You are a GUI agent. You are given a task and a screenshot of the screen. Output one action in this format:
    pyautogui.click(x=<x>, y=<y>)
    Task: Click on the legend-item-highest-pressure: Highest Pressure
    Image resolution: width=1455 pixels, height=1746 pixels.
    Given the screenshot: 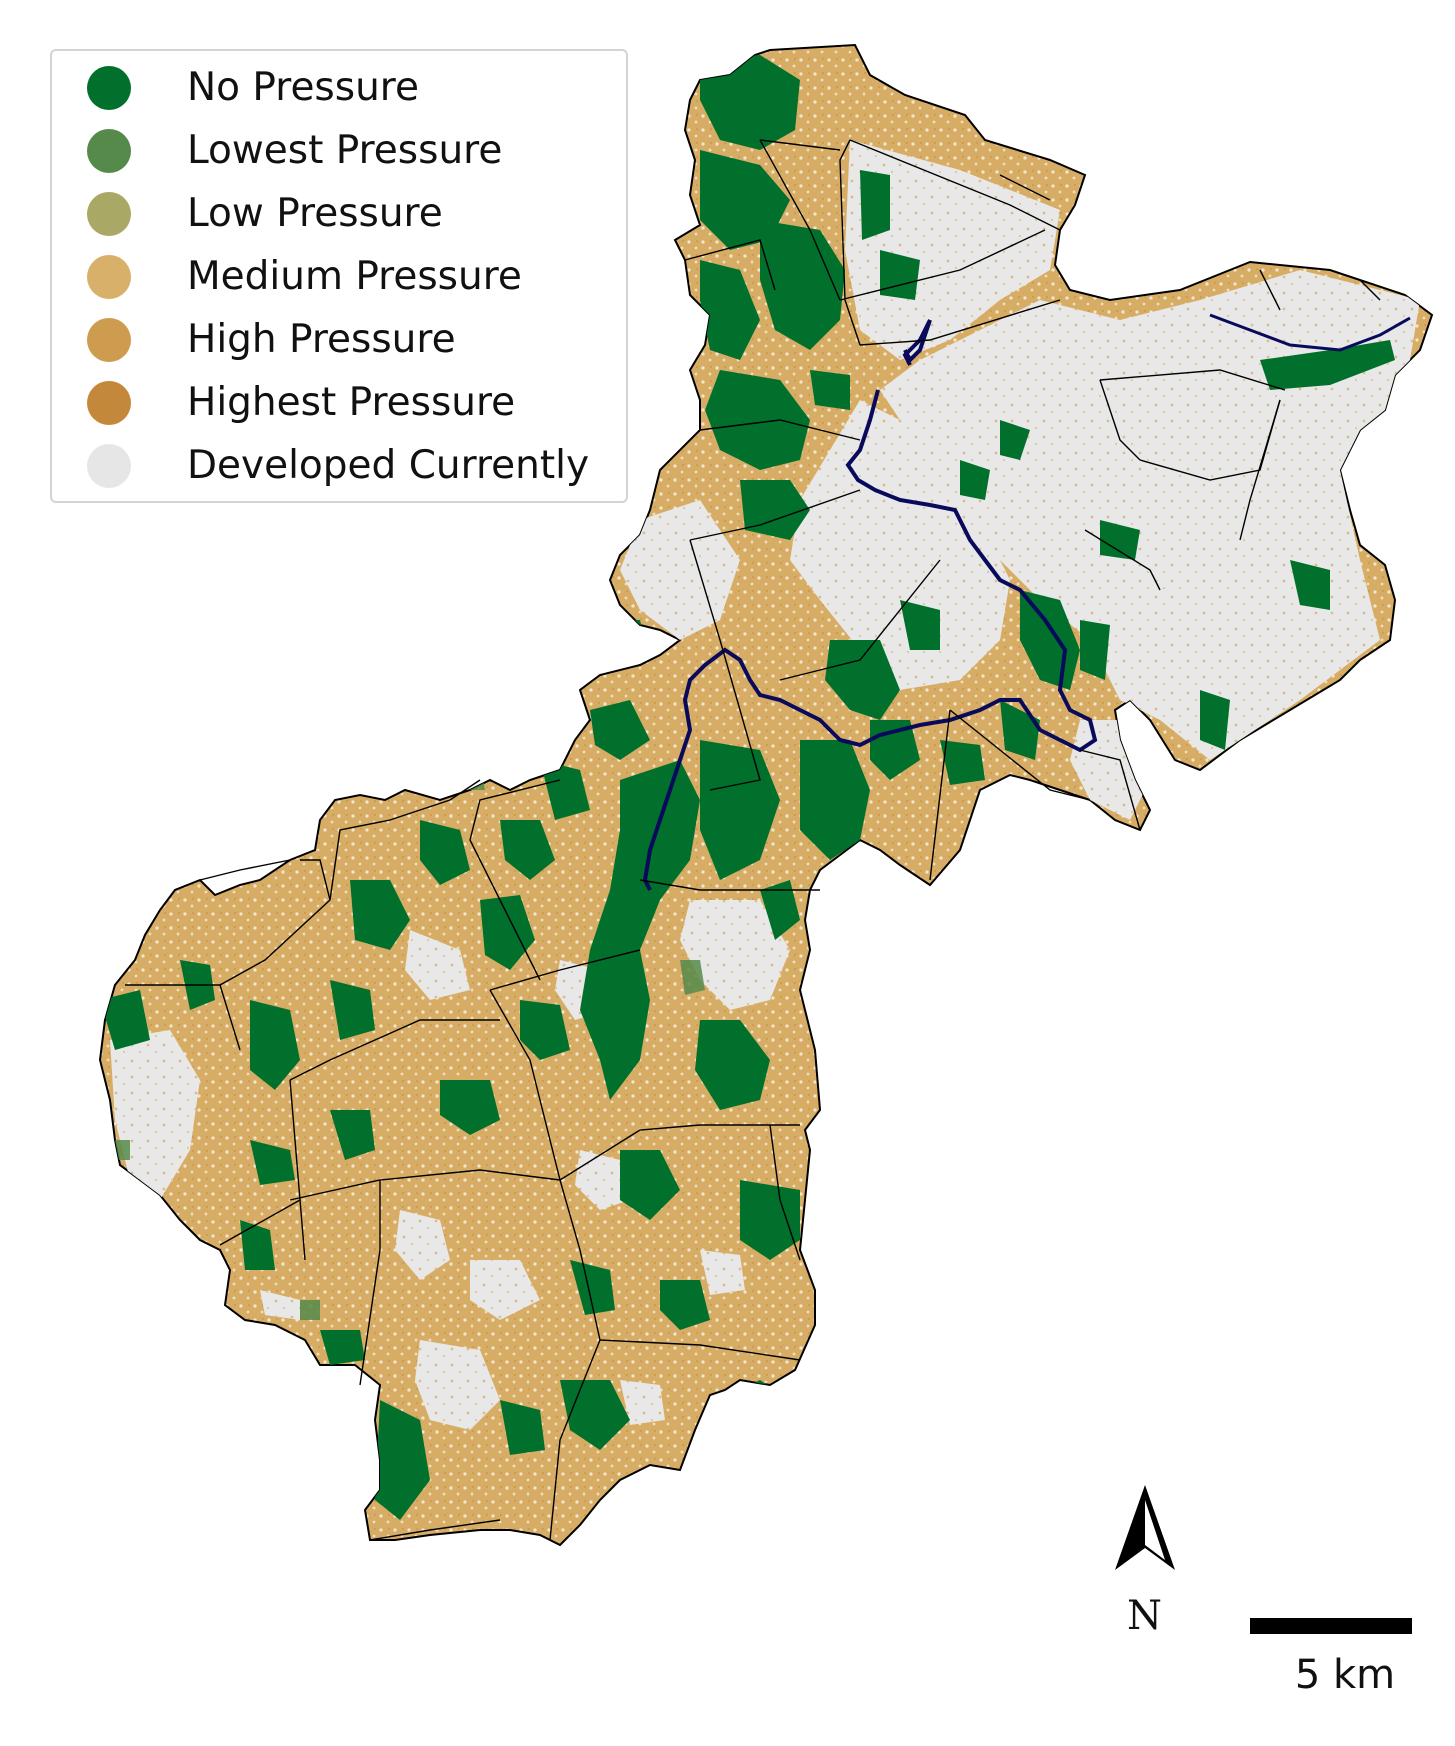 What is the action you would take?
    pyautogui.click(x=339, y=402)
    